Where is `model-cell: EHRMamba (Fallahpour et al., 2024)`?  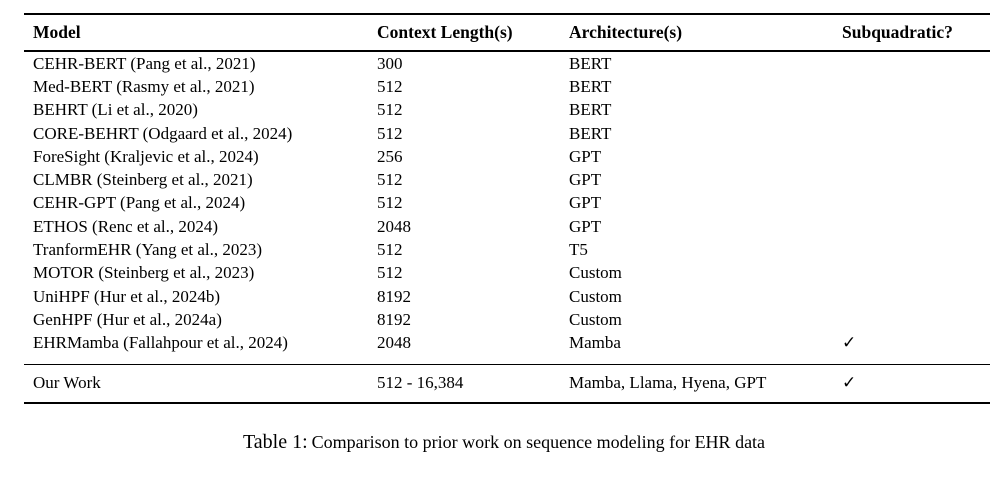
model-cell: EHRMamba (Fallahpour et al., 2024) is located at coordinates (160, 343).